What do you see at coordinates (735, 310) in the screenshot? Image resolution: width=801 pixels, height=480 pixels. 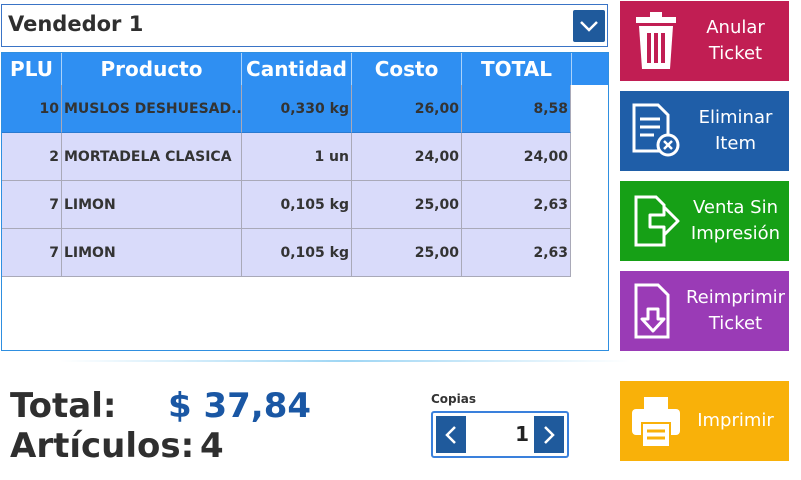 I see `reimprimir-ticket-label: Reimprimir Ticket` at bounding box center [735, 310].